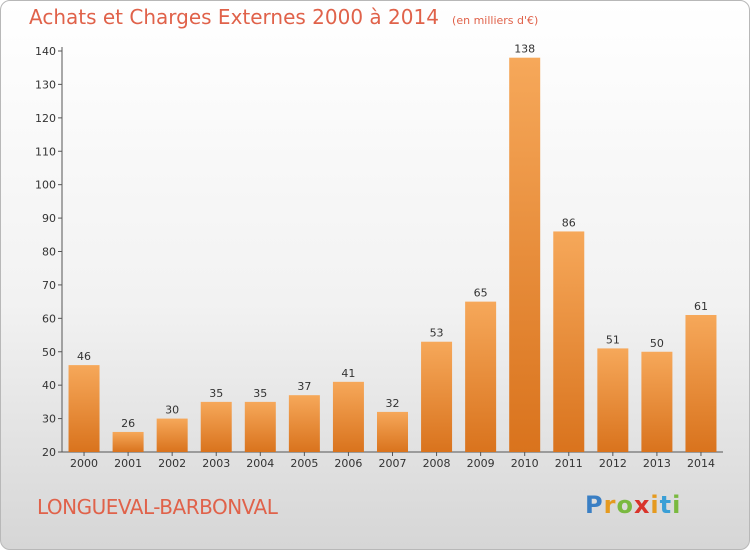 The height and width of the screenshot is (550, 750). What do you see at coordinates (49, 252) in the screenshot?
I see `y-tick-label: 80` at bounding box center [49, 252].